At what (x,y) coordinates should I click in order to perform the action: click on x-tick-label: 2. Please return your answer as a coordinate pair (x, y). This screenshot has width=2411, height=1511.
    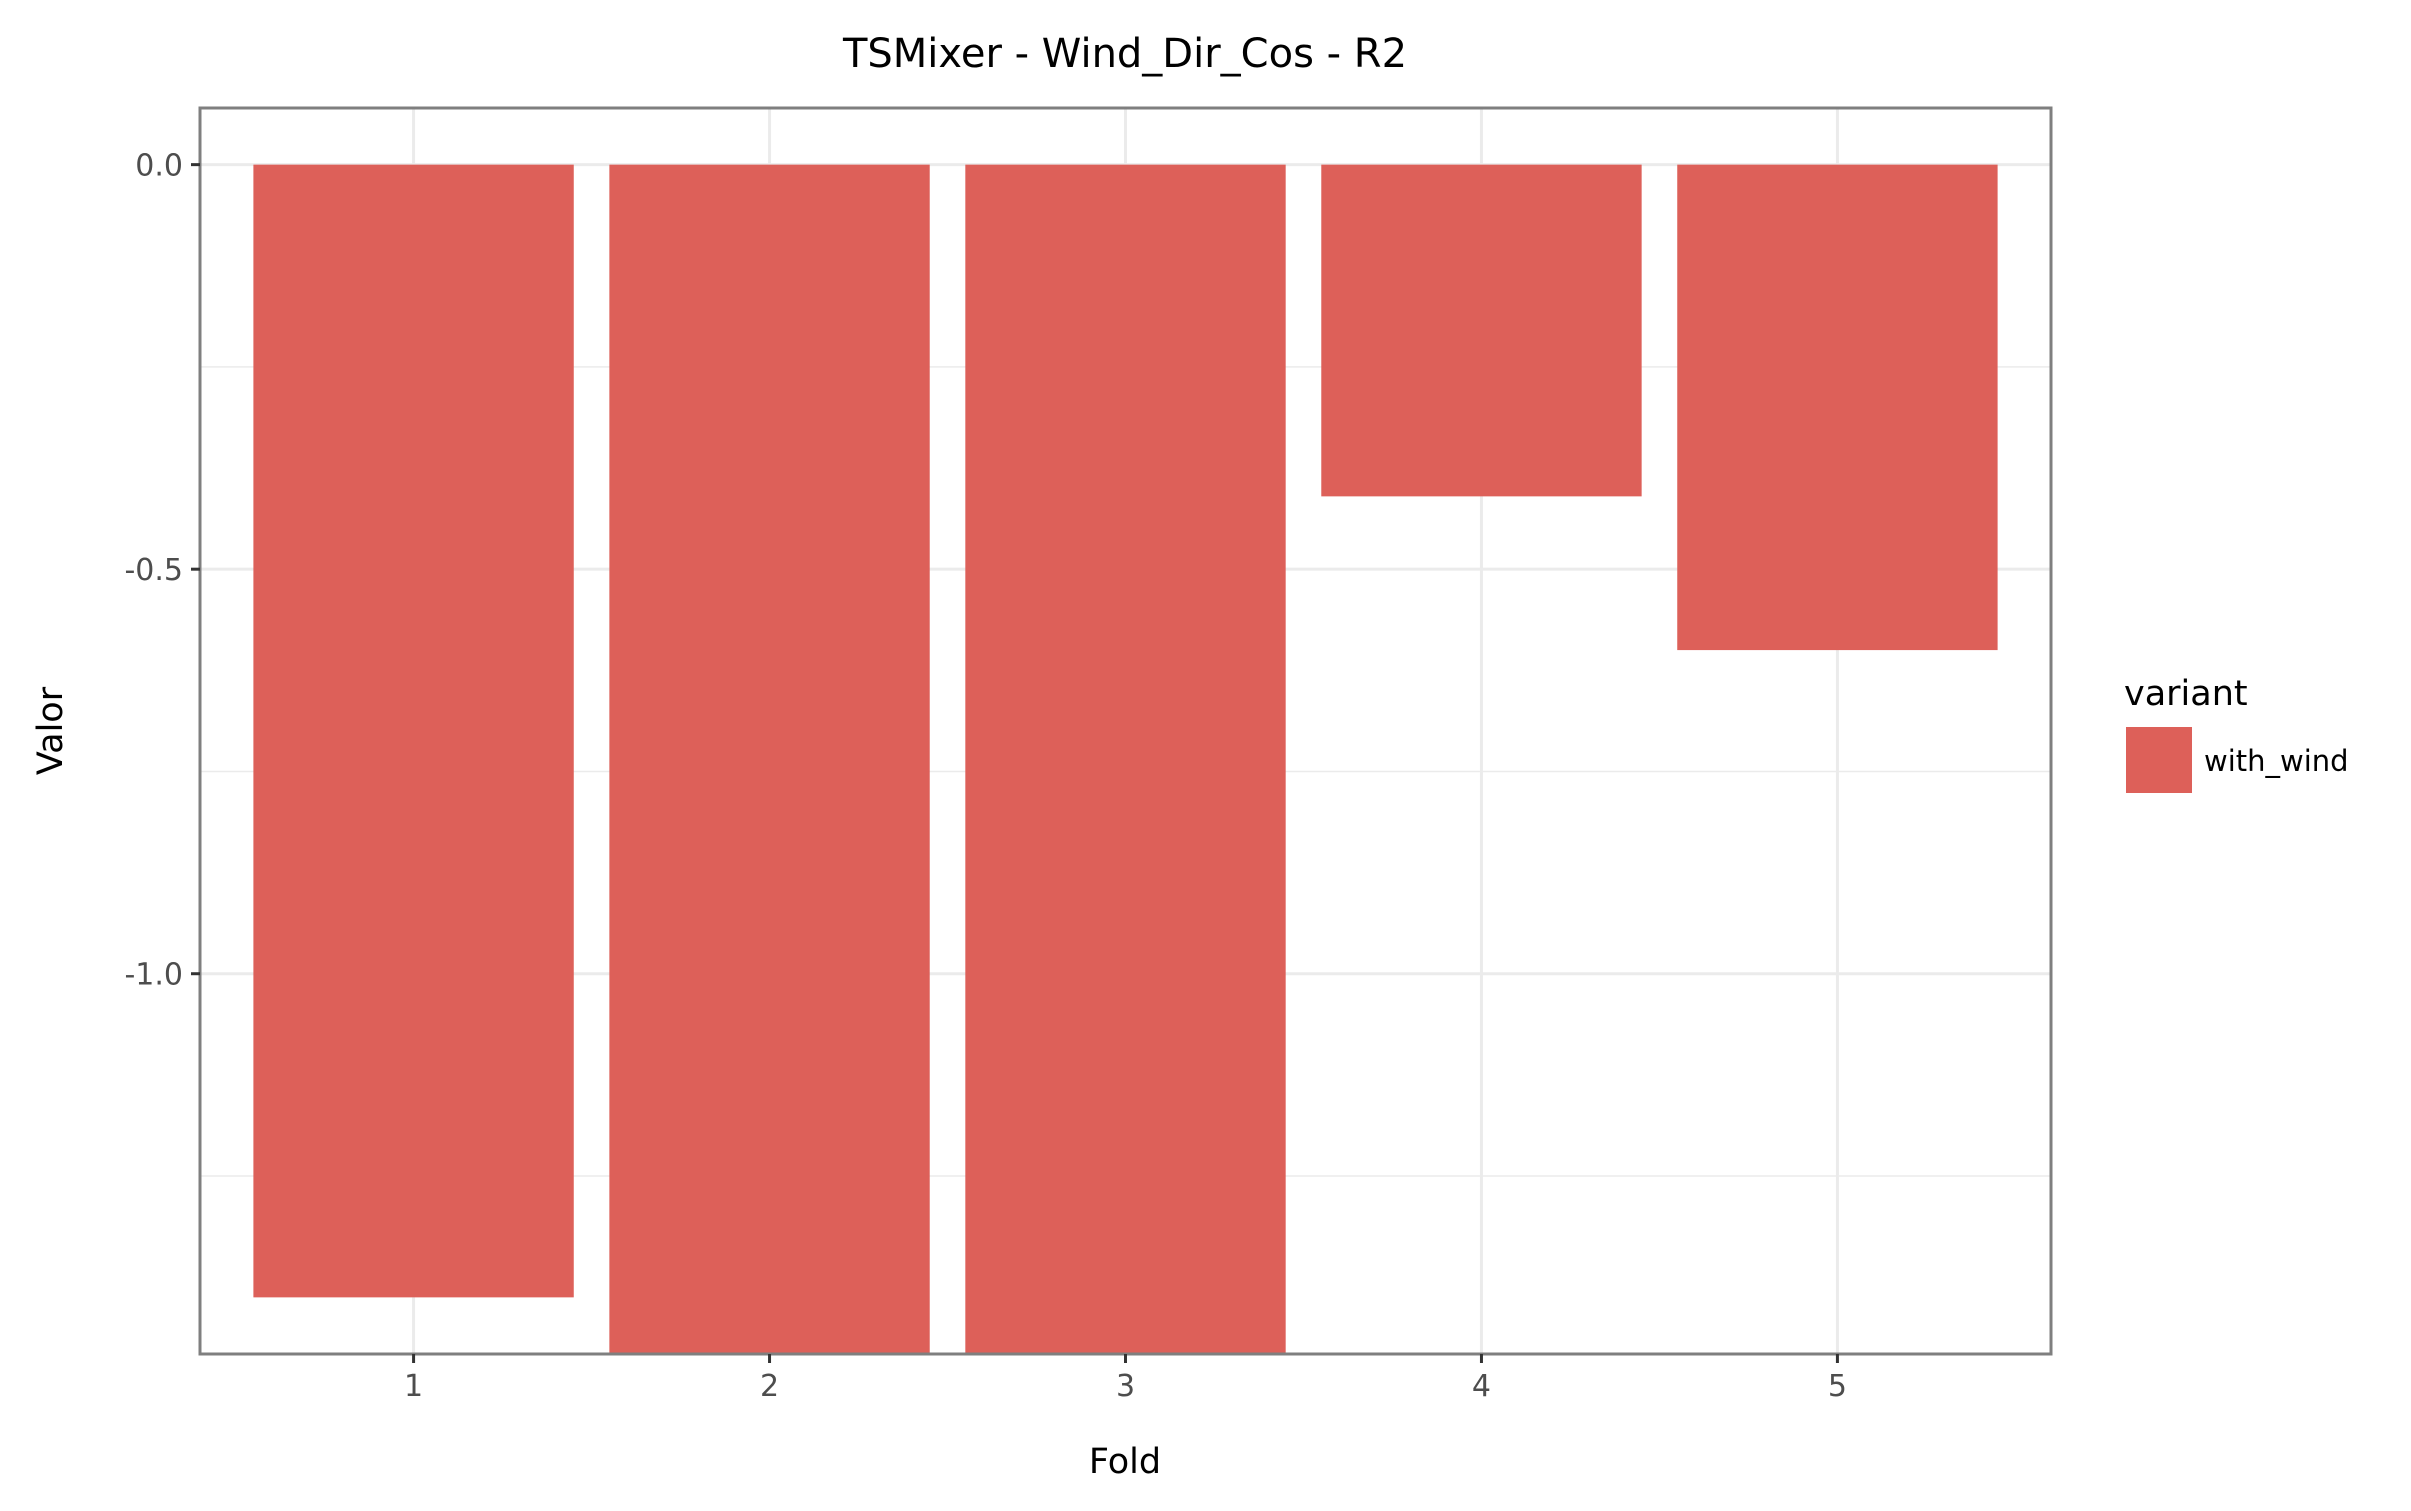
    Looking at the image, I should click on (769, 1386).